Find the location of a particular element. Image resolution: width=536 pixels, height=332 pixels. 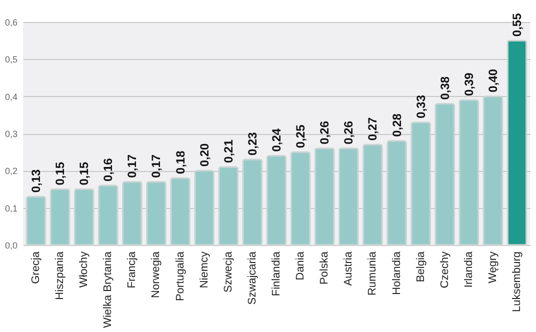

data-label: 0,25 is located at coordinates (301, 136).